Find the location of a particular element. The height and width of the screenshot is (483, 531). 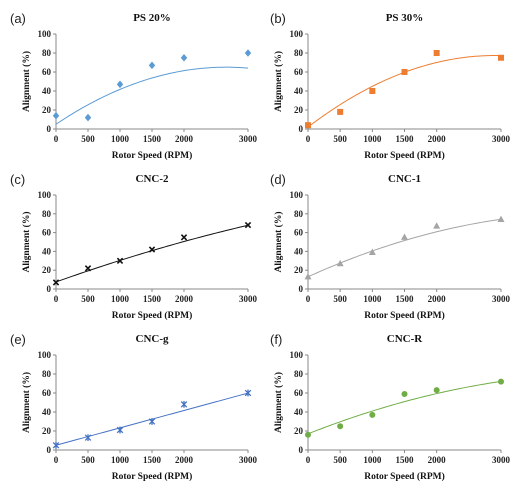

panel-tag: (a) is located at coordinates (18, 18).